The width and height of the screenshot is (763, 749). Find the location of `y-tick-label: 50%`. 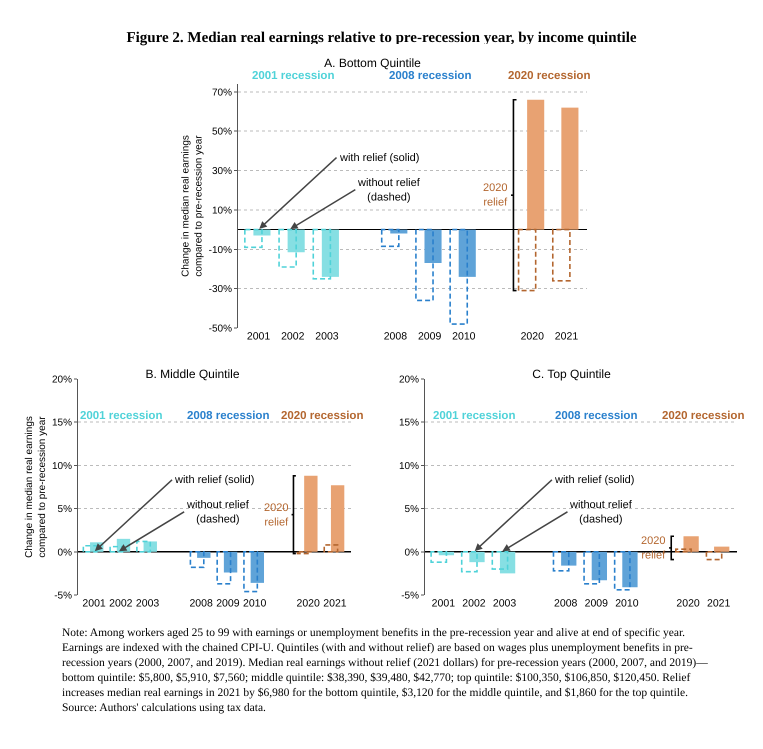

y-tick-label: 50% is located at coordinates (222, 132).